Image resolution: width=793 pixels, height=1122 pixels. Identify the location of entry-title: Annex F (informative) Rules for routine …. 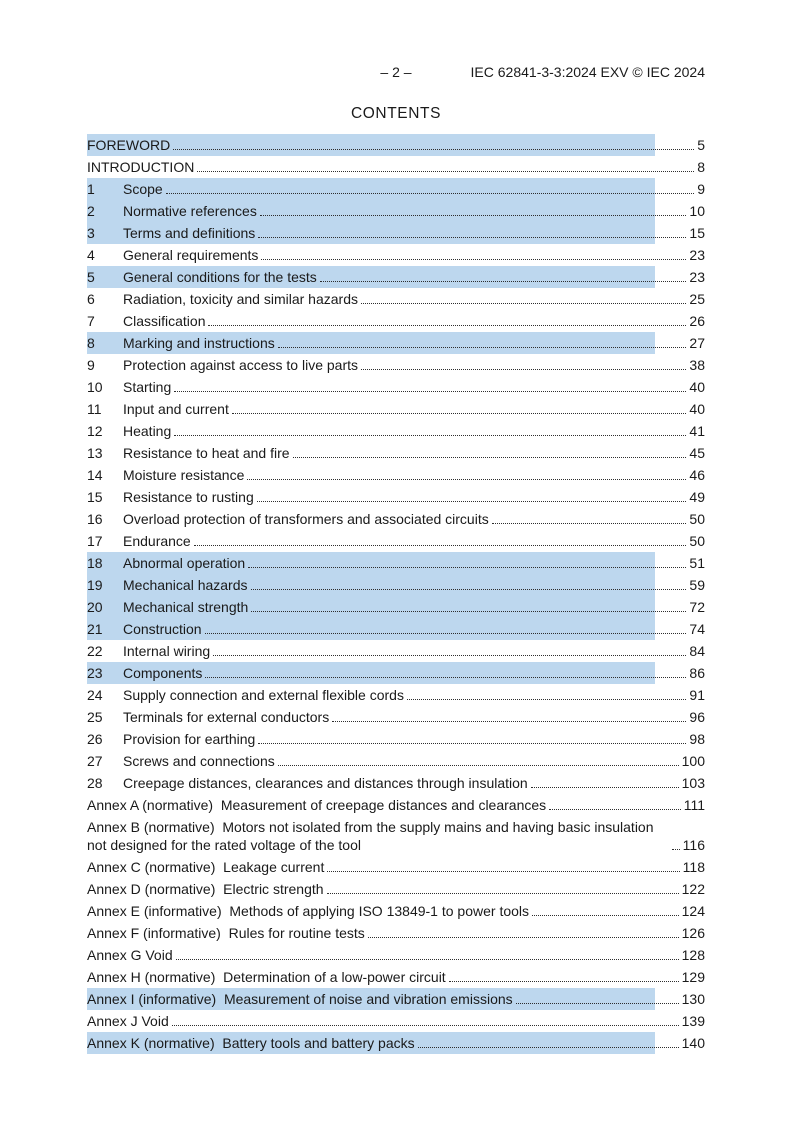
(226, 933).